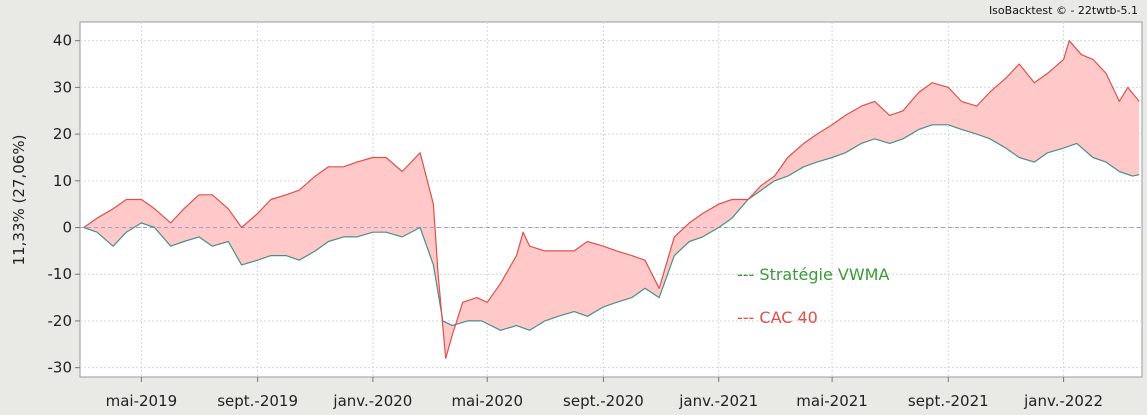  I want to click on y-tick-label: 10, so click(62, 181).